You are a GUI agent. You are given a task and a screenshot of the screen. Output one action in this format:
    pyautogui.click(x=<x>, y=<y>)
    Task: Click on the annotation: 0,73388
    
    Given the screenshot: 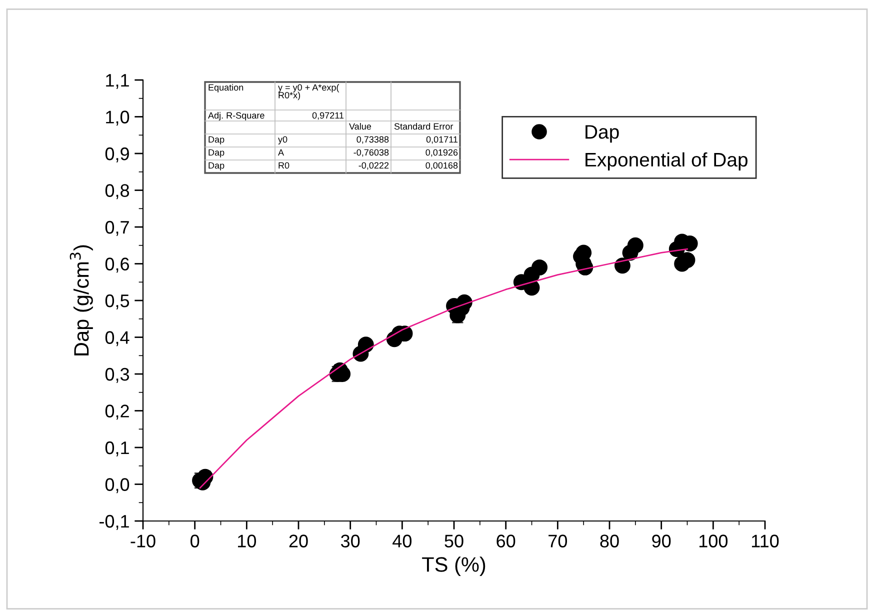 What is the action you would take?
    pyautogui.click(x=372, y=140)
    